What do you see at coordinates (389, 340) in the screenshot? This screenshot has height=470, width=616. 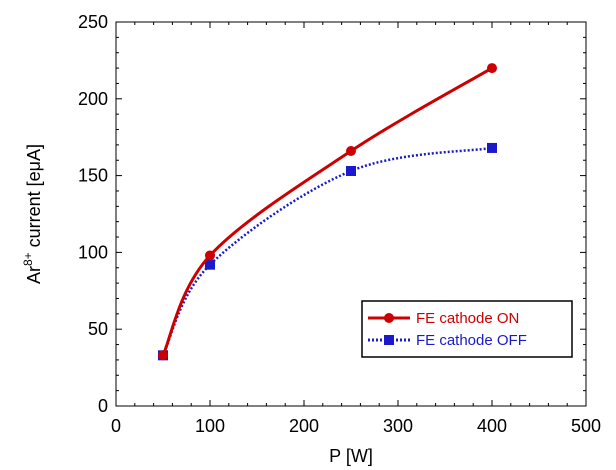 I see `legend-marker-off` at bounding box center [389, 340].